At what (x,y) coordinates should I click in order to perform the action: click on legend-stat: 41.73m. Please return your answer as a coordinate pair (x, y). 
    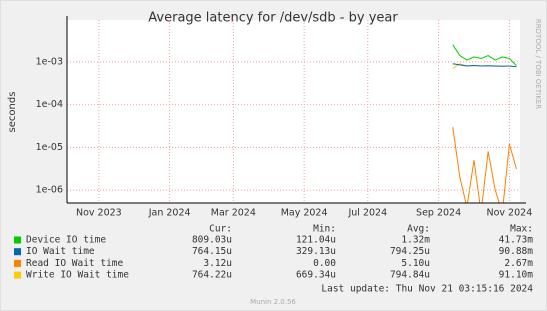
    Looking at the image, I should click on (516, 240).